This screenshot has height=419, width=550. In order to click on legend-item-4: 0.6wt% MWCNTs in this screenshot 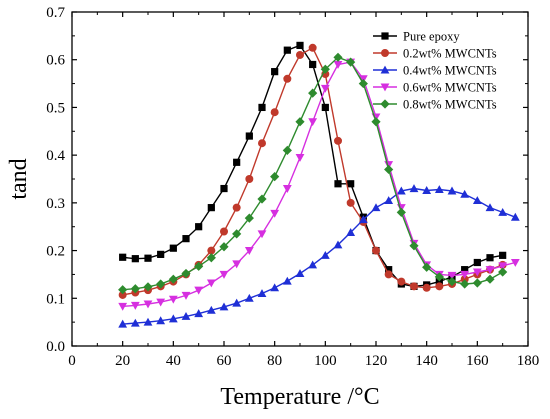, I will do `click(435, 88)`.